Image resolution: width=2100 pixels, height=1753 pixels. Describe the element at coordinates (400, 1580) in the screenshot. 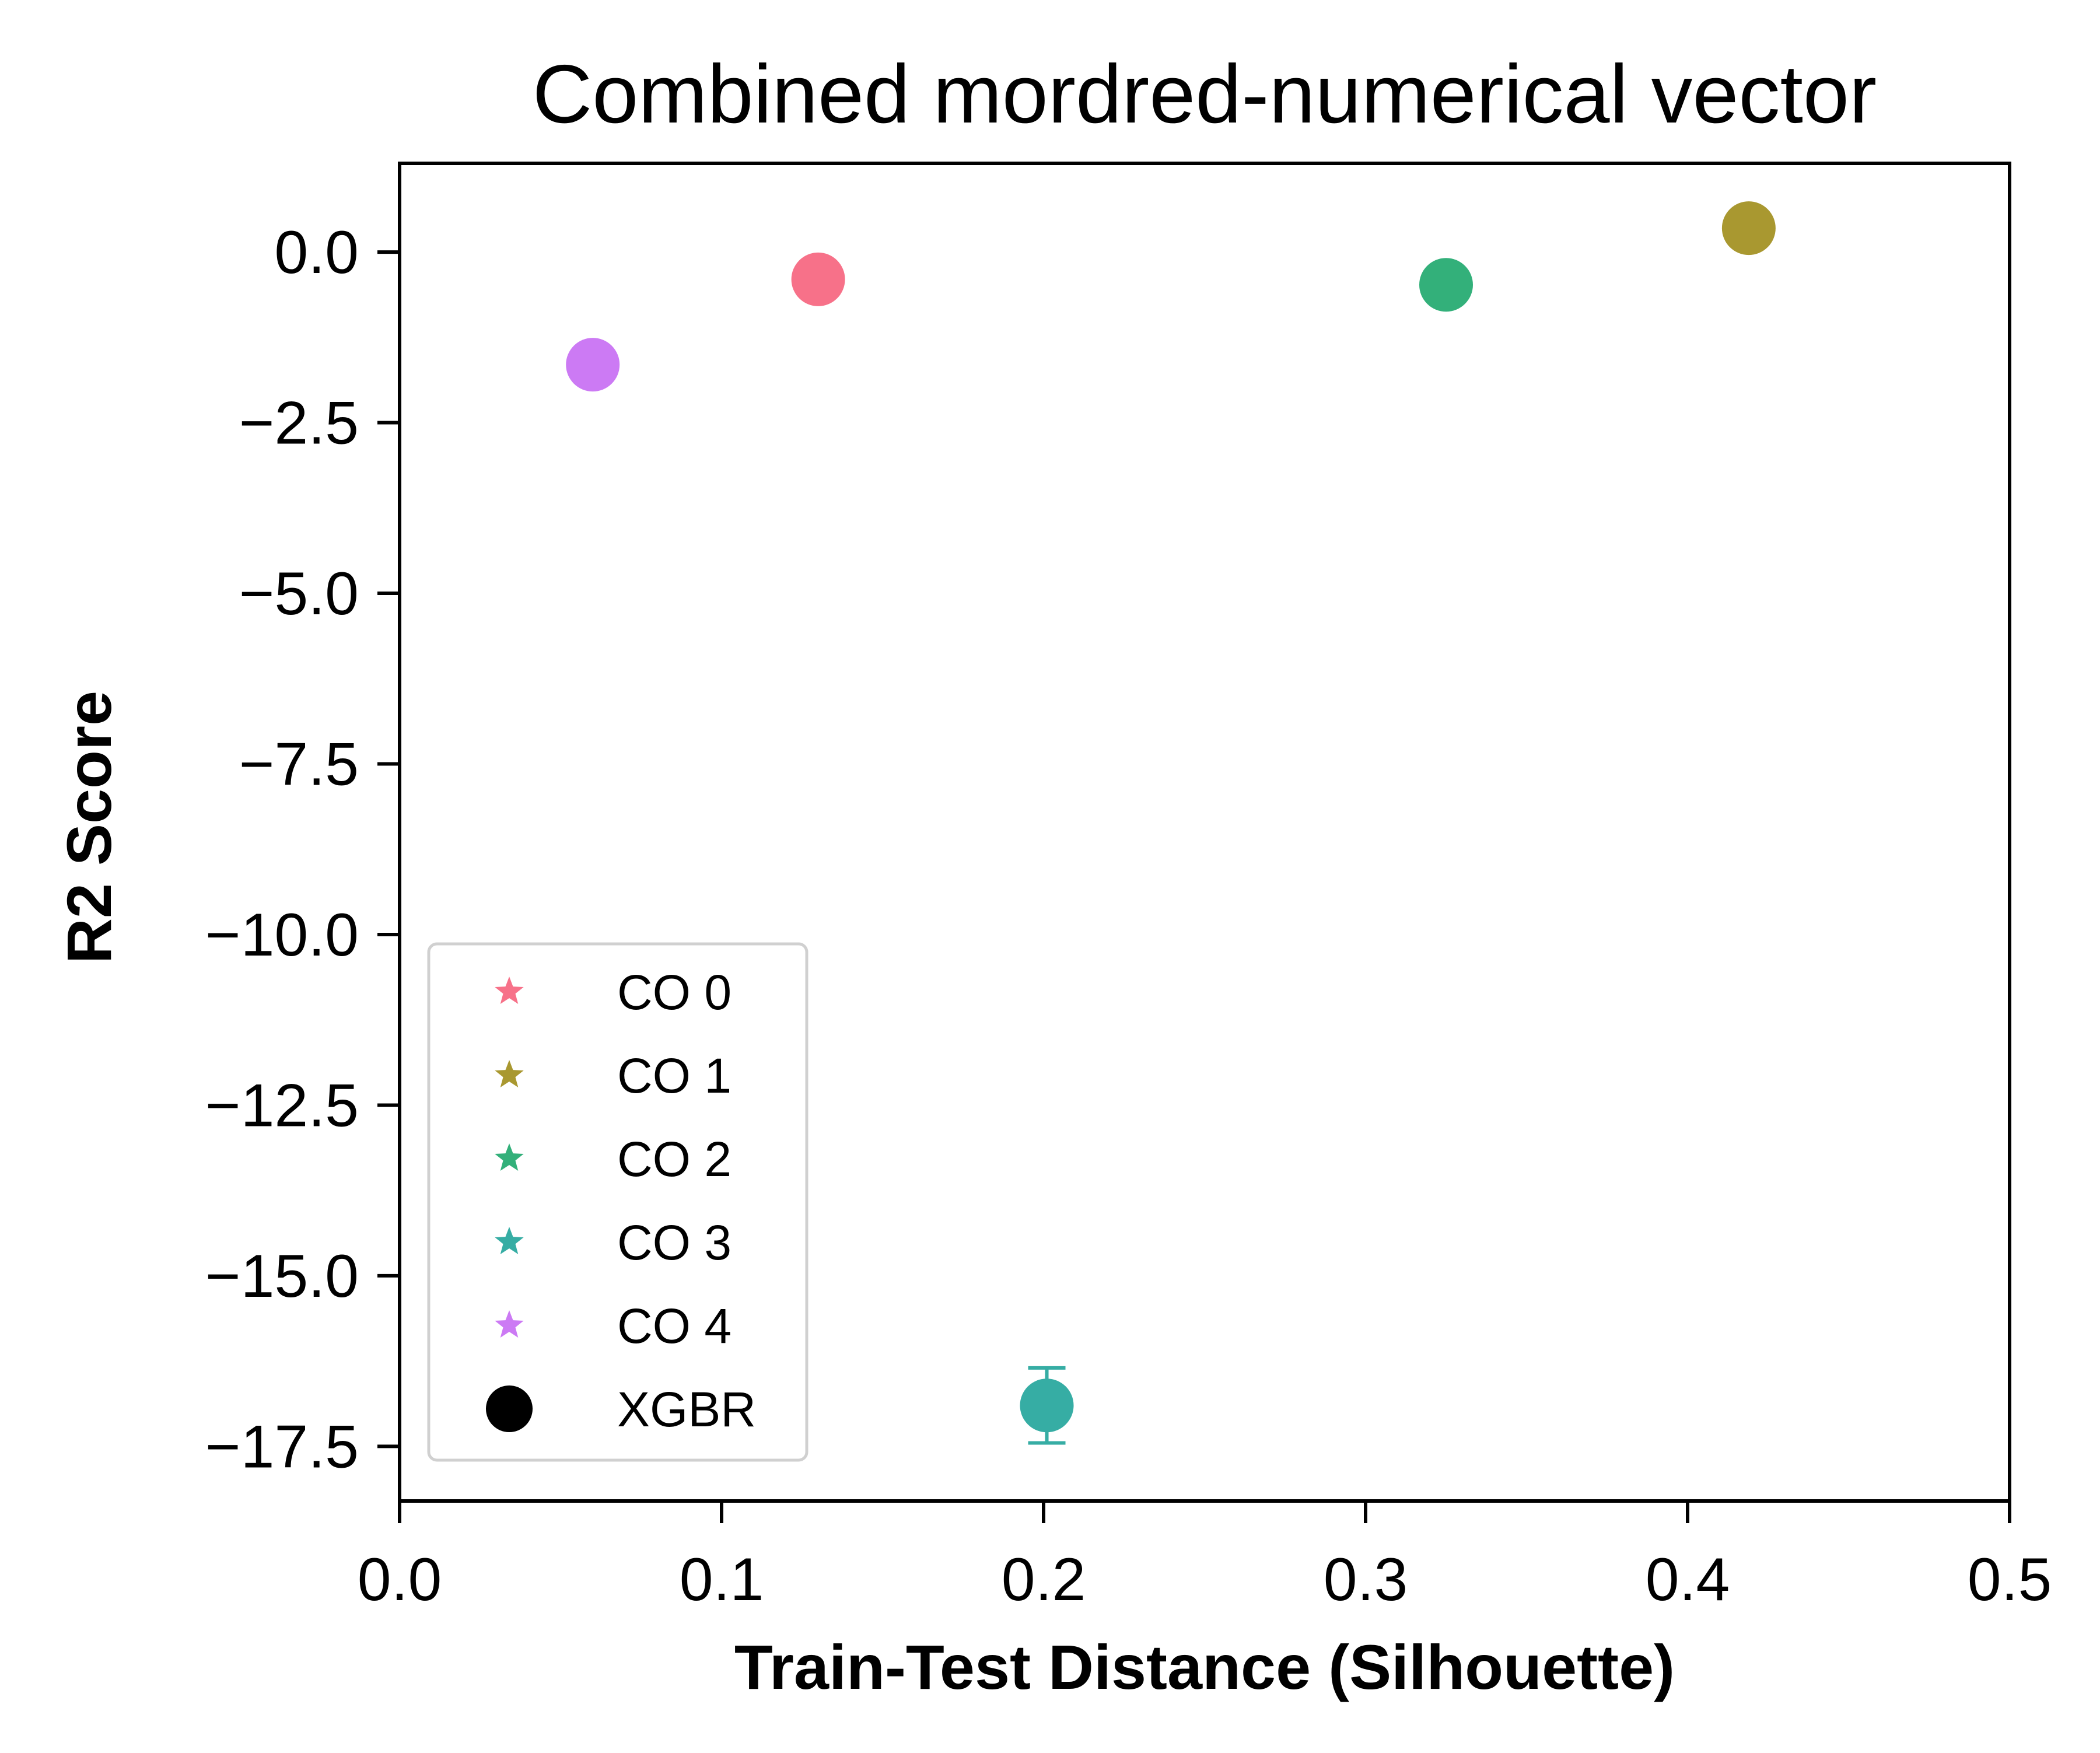

I see `x-tick-label: 0.0` at that location.